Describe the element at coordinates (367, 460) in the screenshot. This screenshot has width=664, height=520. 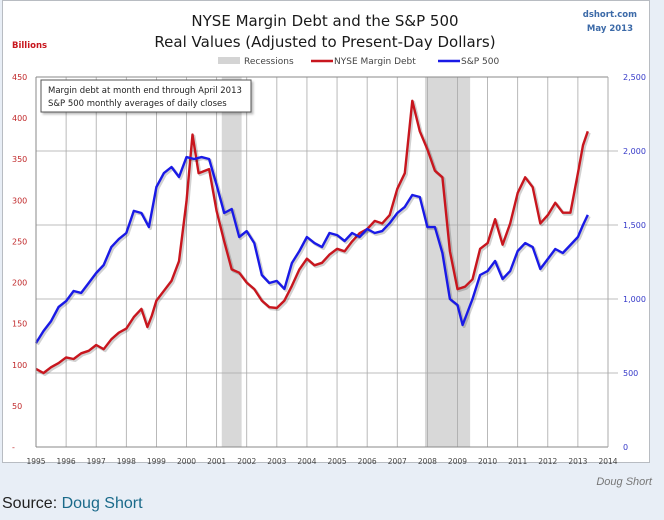
I see `x-tick-label: 2006` at that location.